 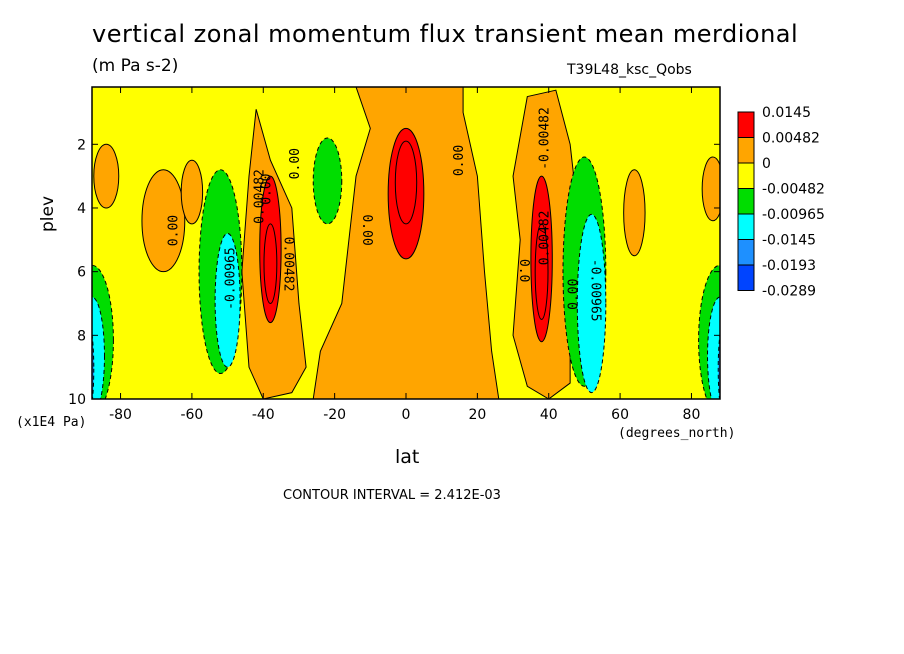 What do you see at coordinates (120, 415) in the screenshot?
I see `x-tick-label: -80` at bounding box center [120, 415].